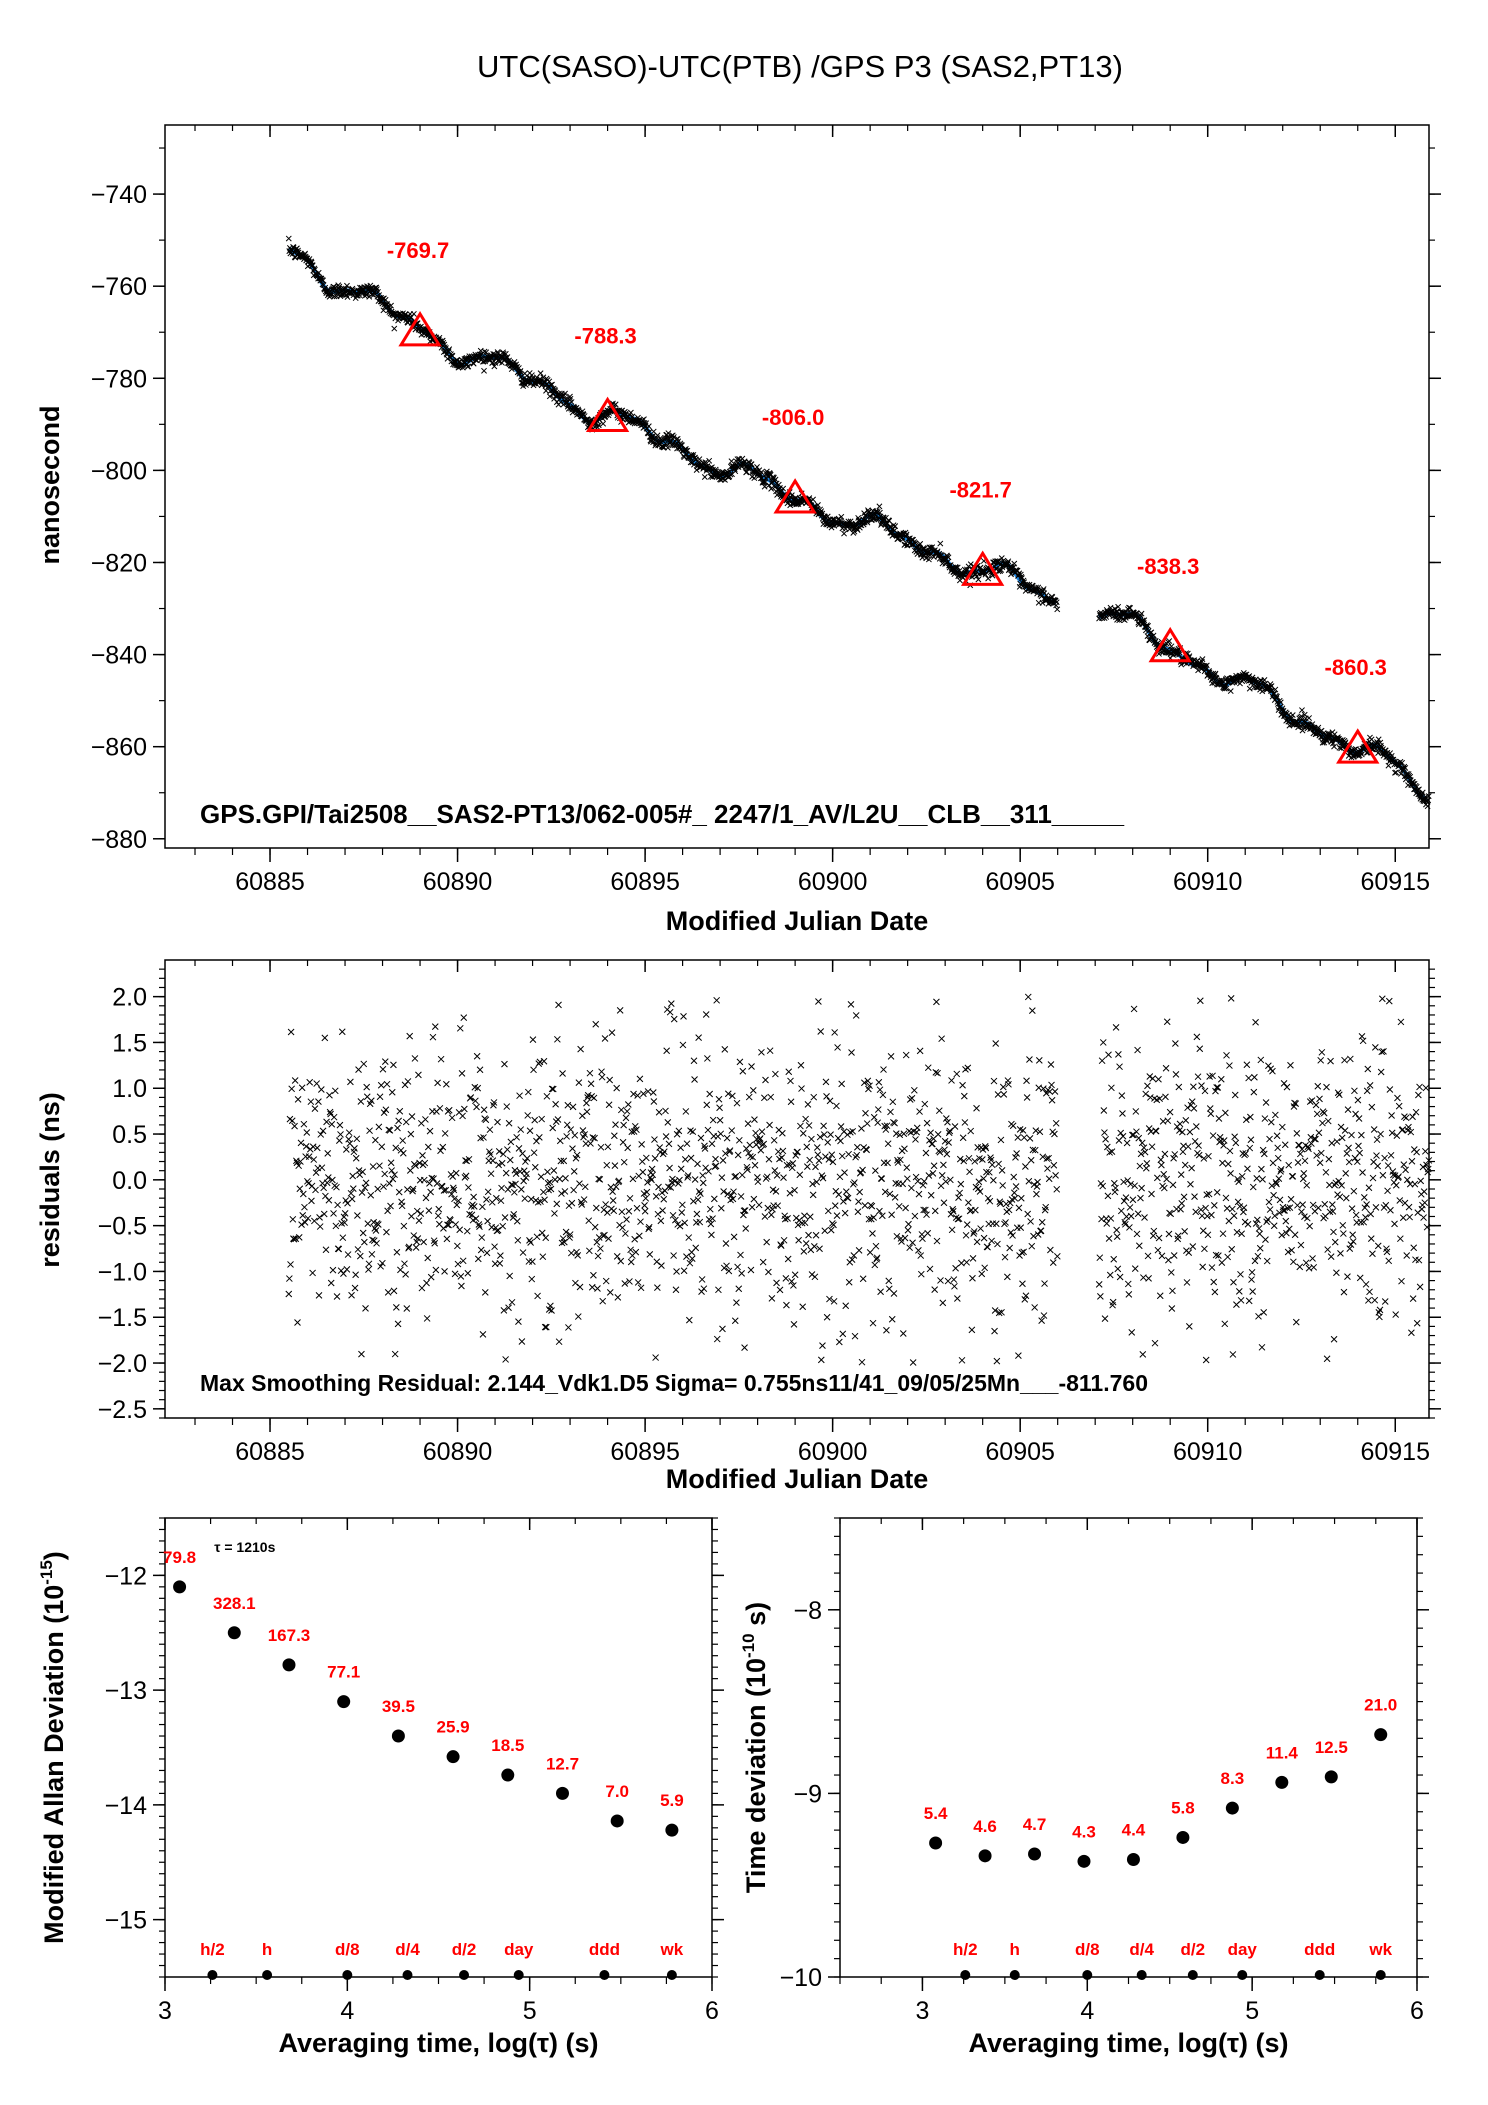 The height and width of the screenshot is (2105, 1488). Describe the element at coordinates (1020, 1452) in the screenshot. I see `x-tick-label: 60905` at that location.